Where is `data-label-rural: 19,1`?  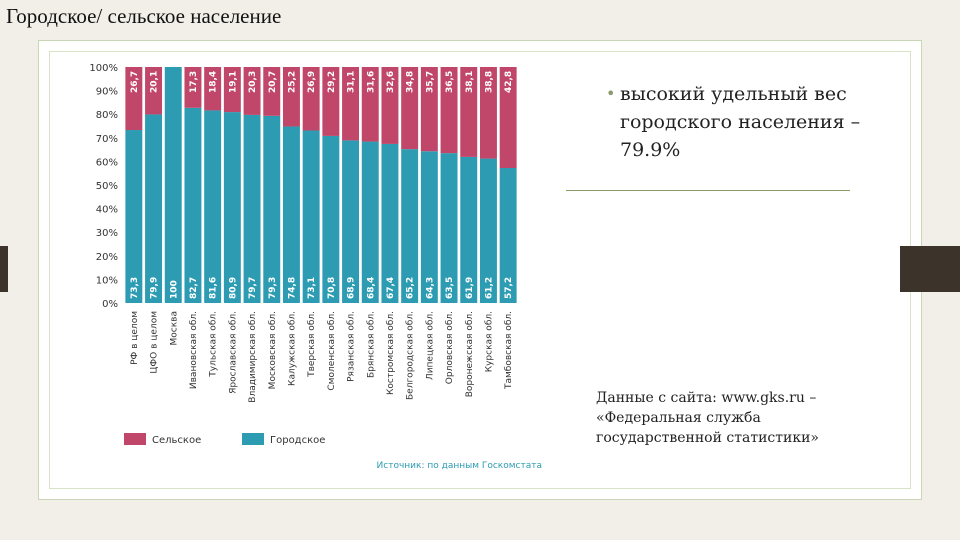 data-label-rural: 19,1 is located at coordinates (233, 82).